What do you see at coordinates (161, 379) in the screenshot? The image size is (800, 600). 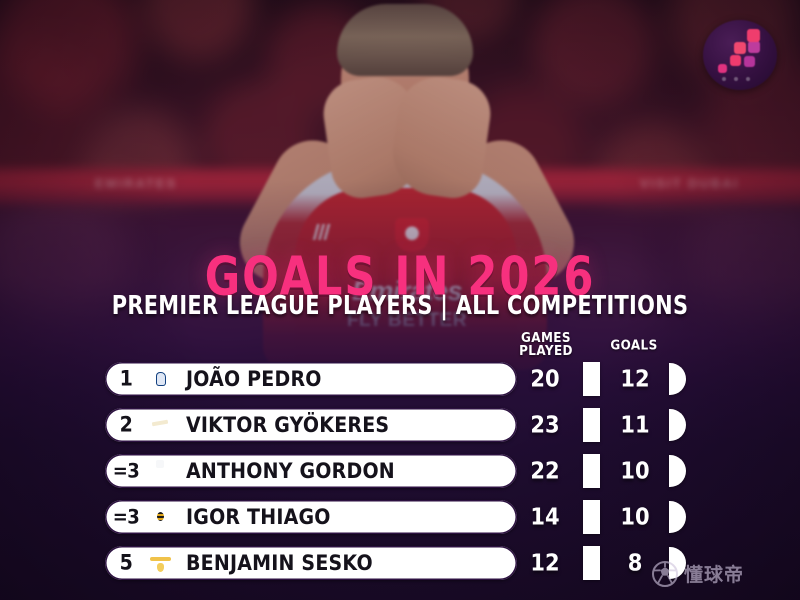 I see `club-badge-chelsea-icon` at bounding box center [161, 379].